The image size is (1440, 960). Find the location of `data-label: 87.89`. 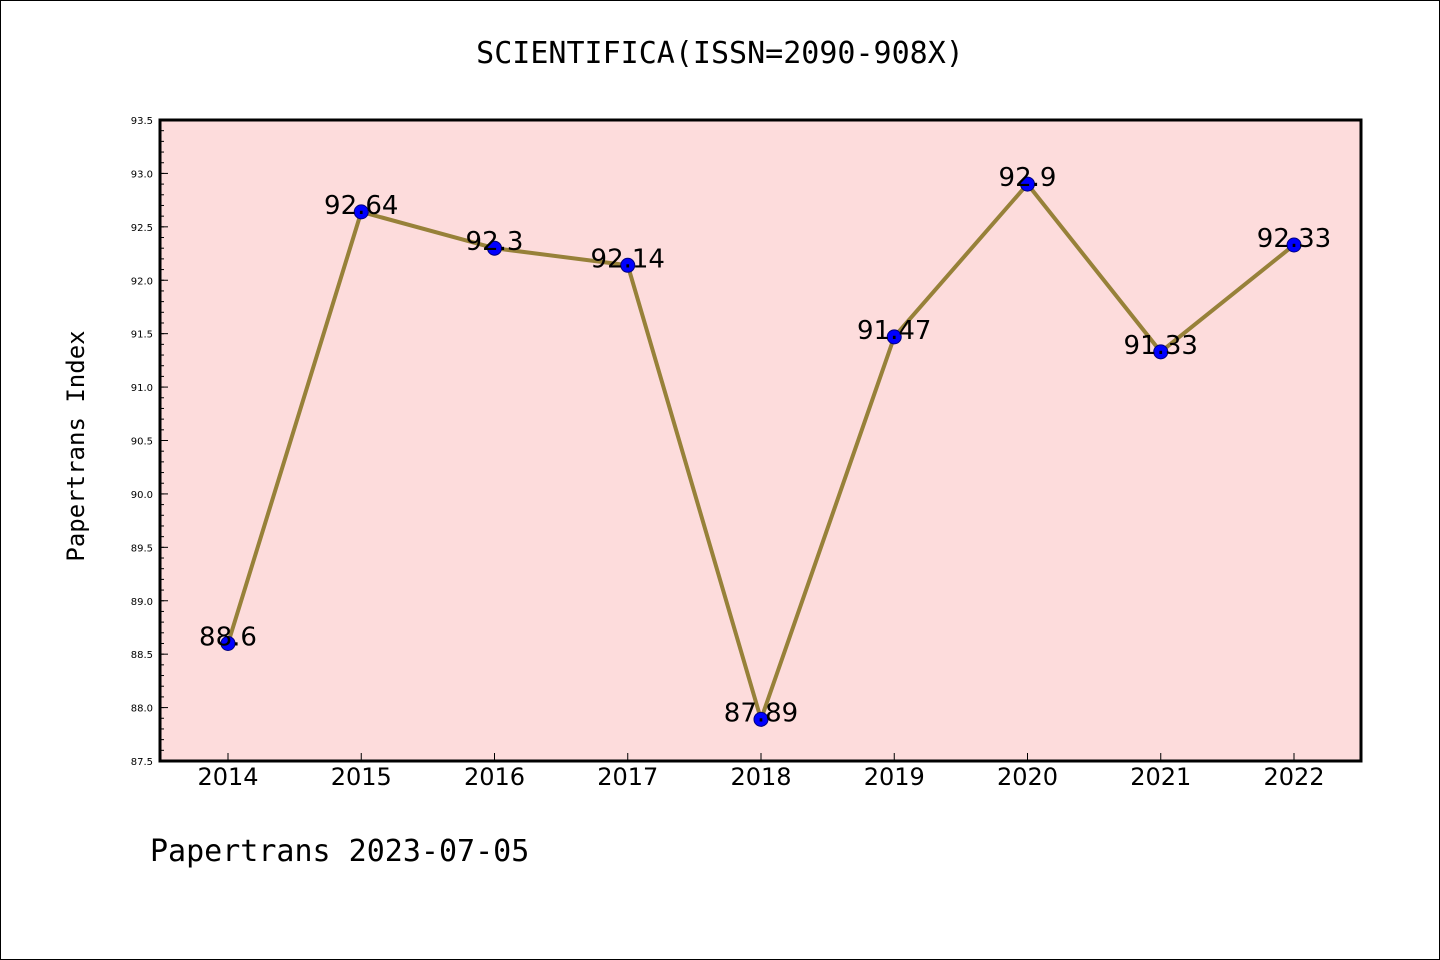

data-label: 87.89 is located at coordinates (761, 713).